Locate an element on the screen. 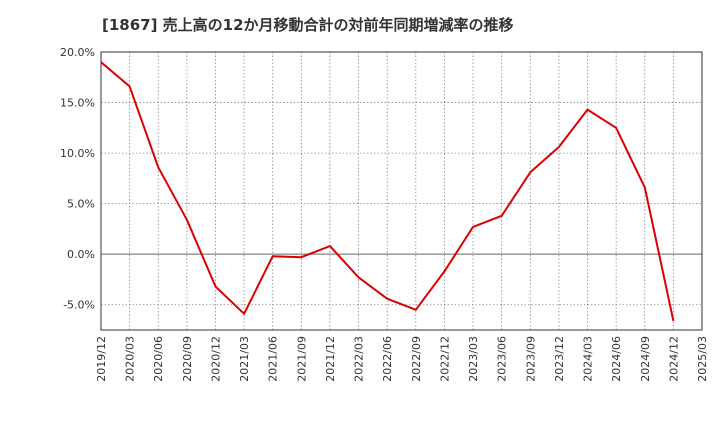 This screenshot has width=720, height=440. x-tick-label: 2024/03 is located at coordinates (588, 359).